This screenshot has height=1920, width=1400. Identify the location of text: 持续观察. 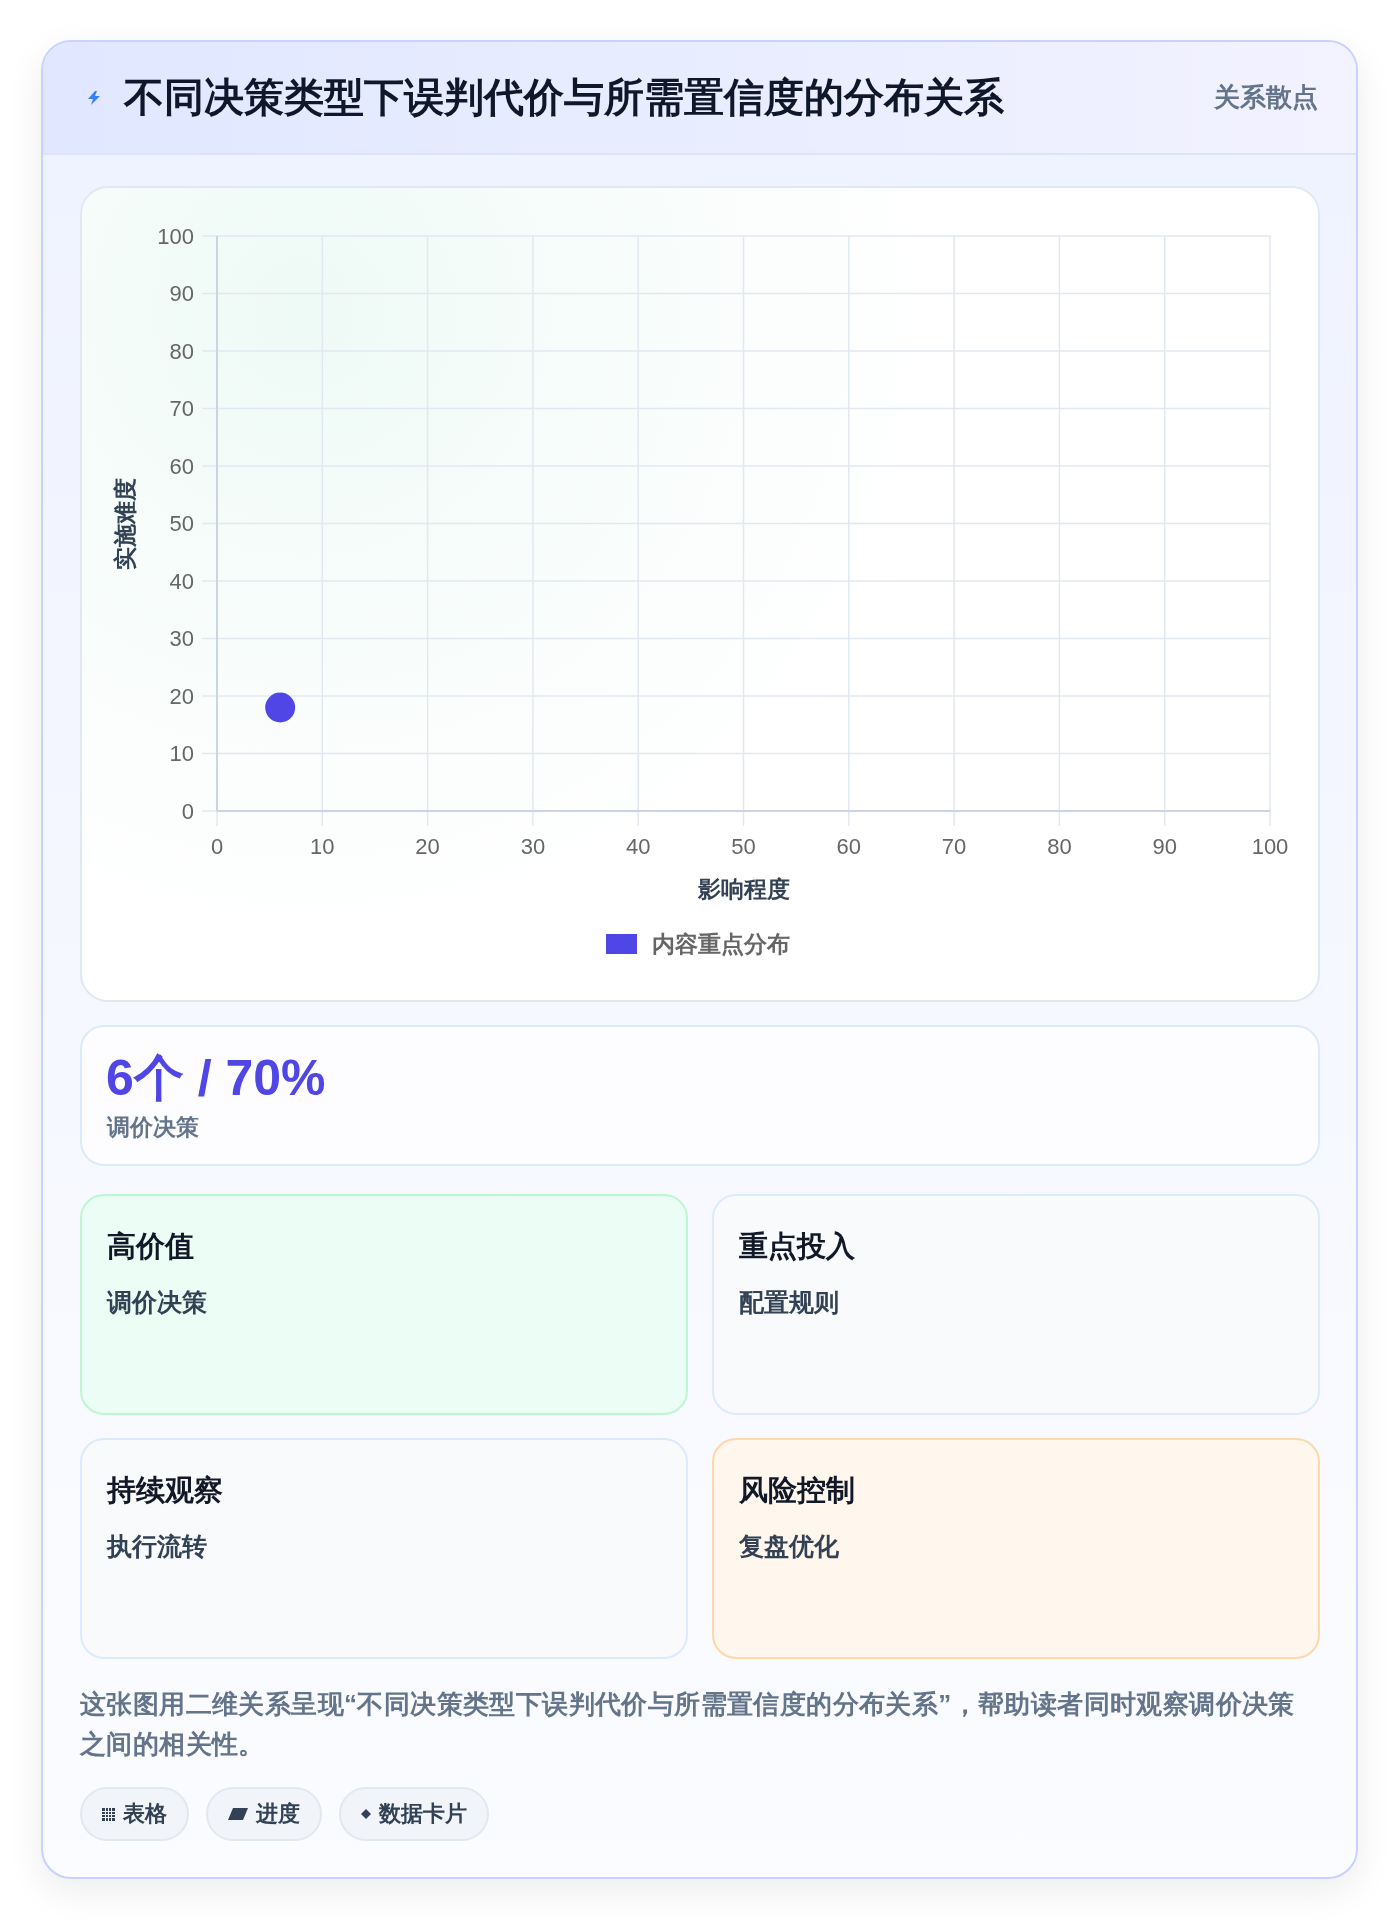
(165, 1490).